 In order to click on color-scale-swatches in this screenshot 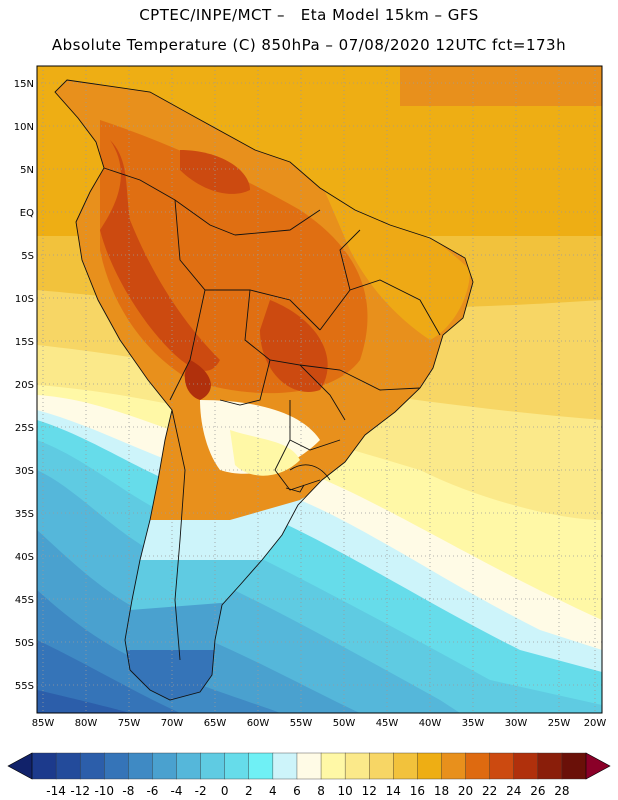, I will do `click(309, 766)`.